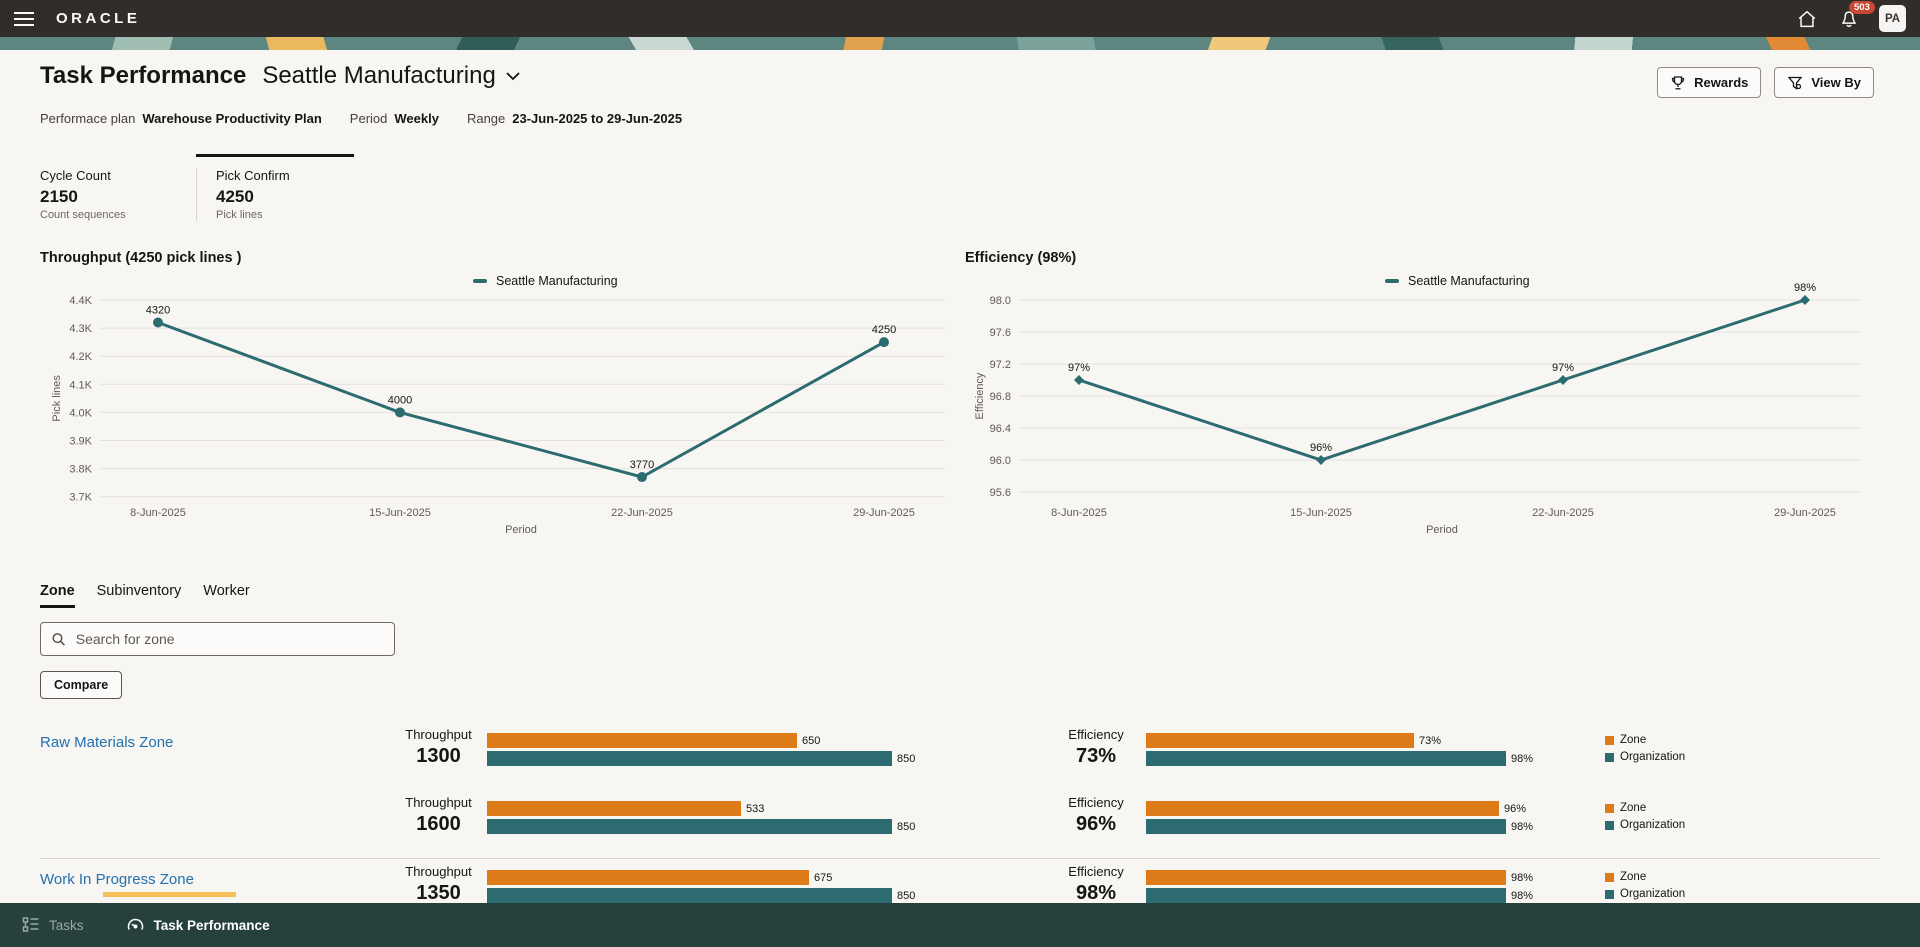  What do you see at coordinates (83, 194) in the screenshot?
I see `kpi-cycle-count: Cycle Count 2150 Count sequences` at bounding box center [83, 194].